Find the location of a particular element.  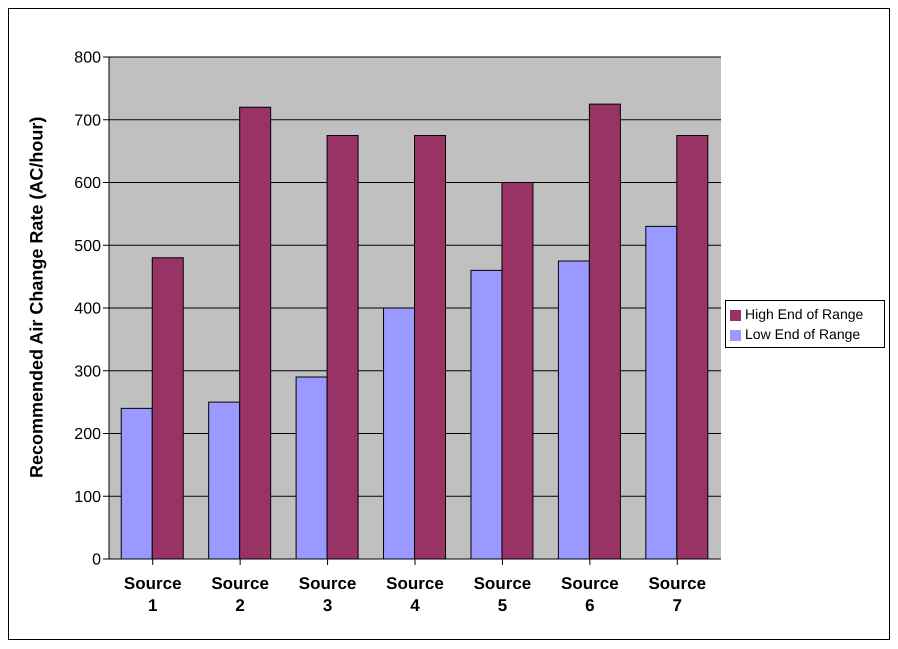

x-tick-label: Source 6 is located at coordinates (590, 594).